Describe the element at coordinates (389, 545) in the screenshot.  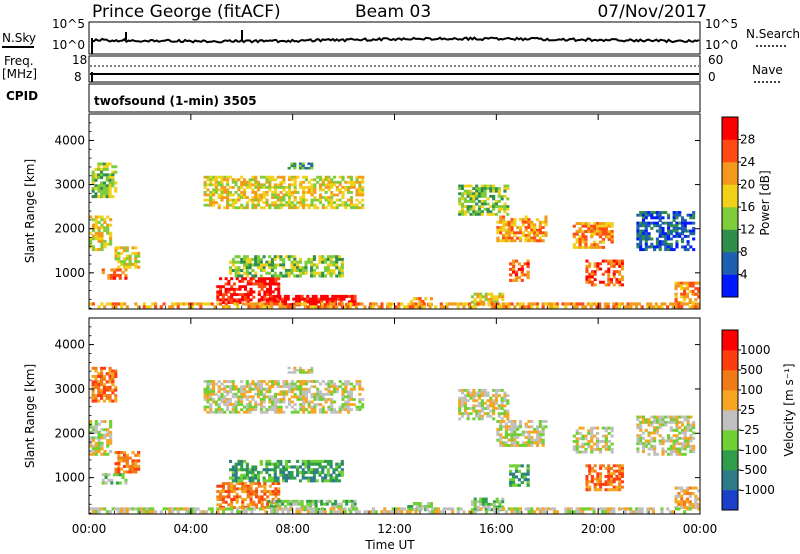
I see `time-axis-label: Time UT` at that location.